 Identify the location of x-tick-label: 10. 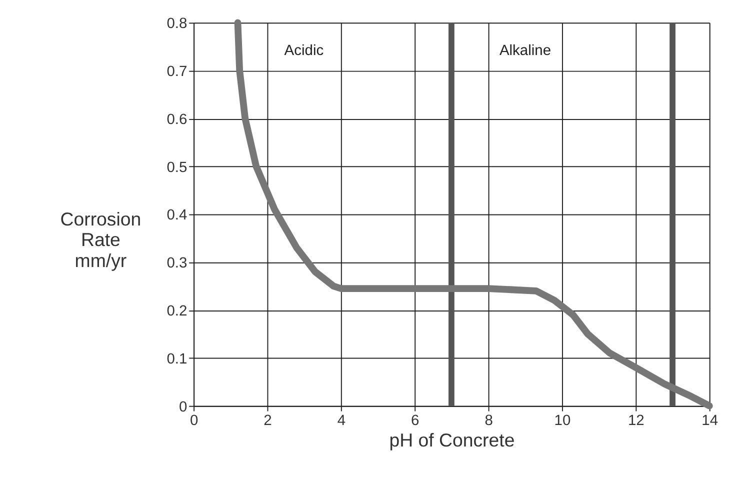
(562, 421).